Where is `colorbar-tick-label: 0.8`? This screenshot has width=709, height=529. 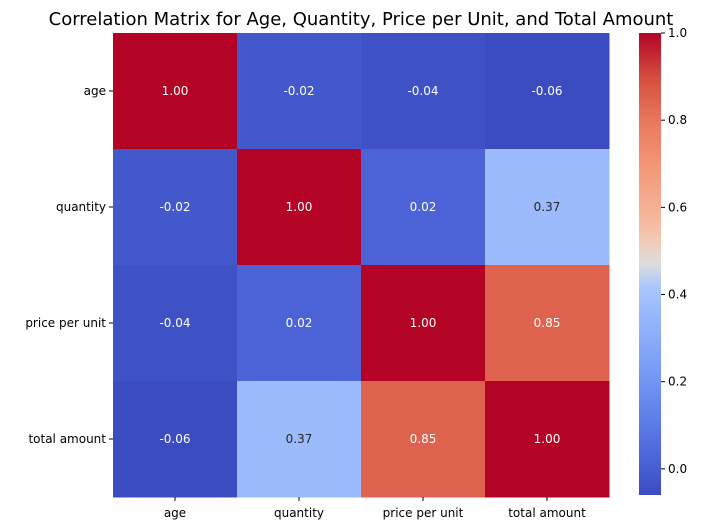
colorbar-tick-label: 0.8 is located at coordinates (677, 120).